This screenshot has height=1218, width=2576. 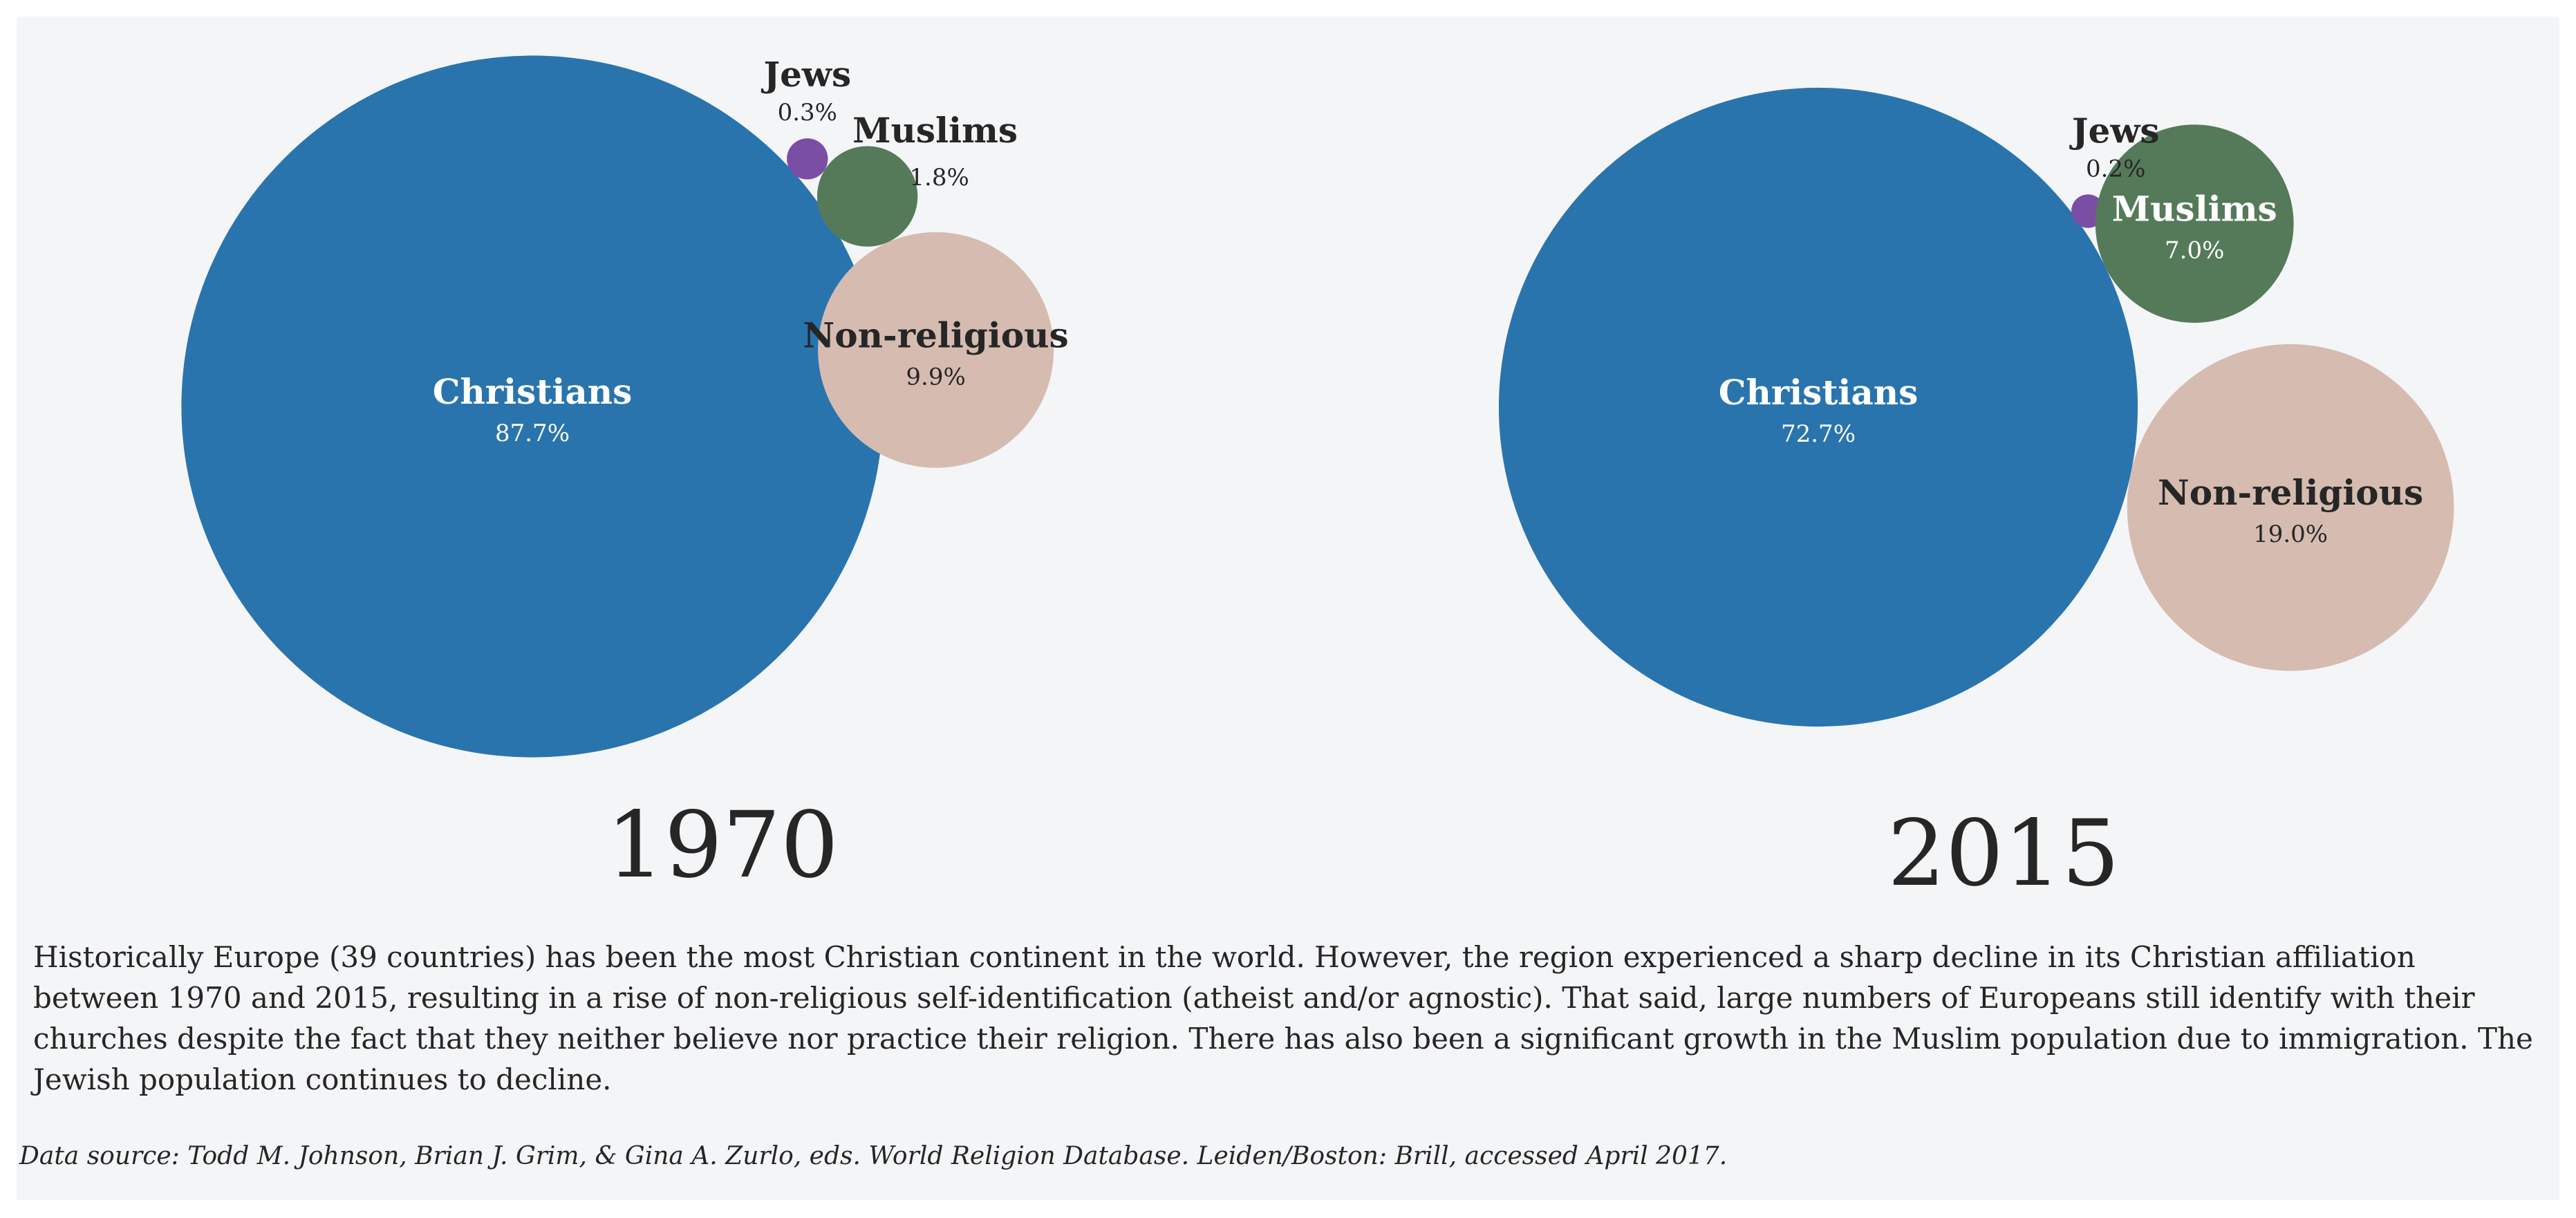 What do you see at coordinates (2290, 492) in the screenshot?
I see `bubble-label-non-religious-2015: Non-religious` at bounding box center [2290, 492].